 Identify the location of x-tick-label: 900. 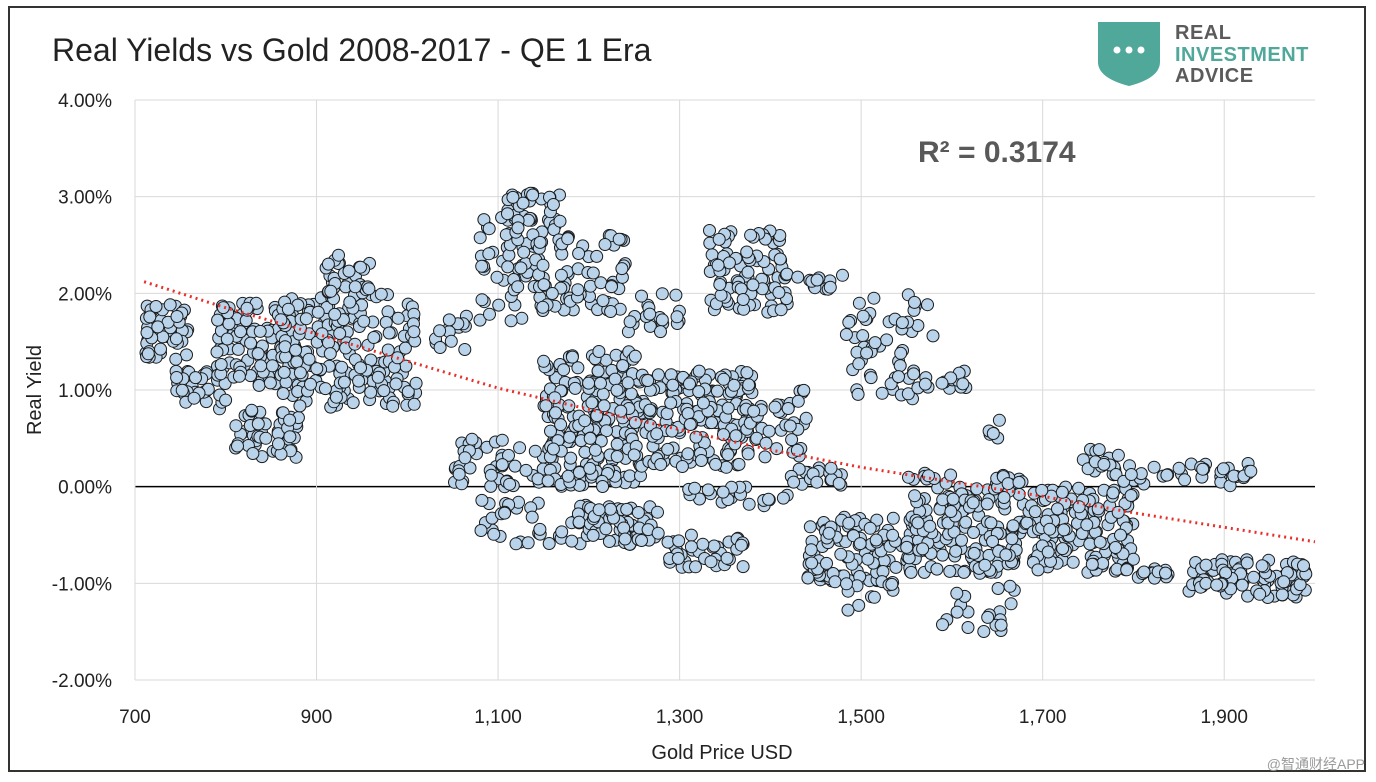
(317, 717).